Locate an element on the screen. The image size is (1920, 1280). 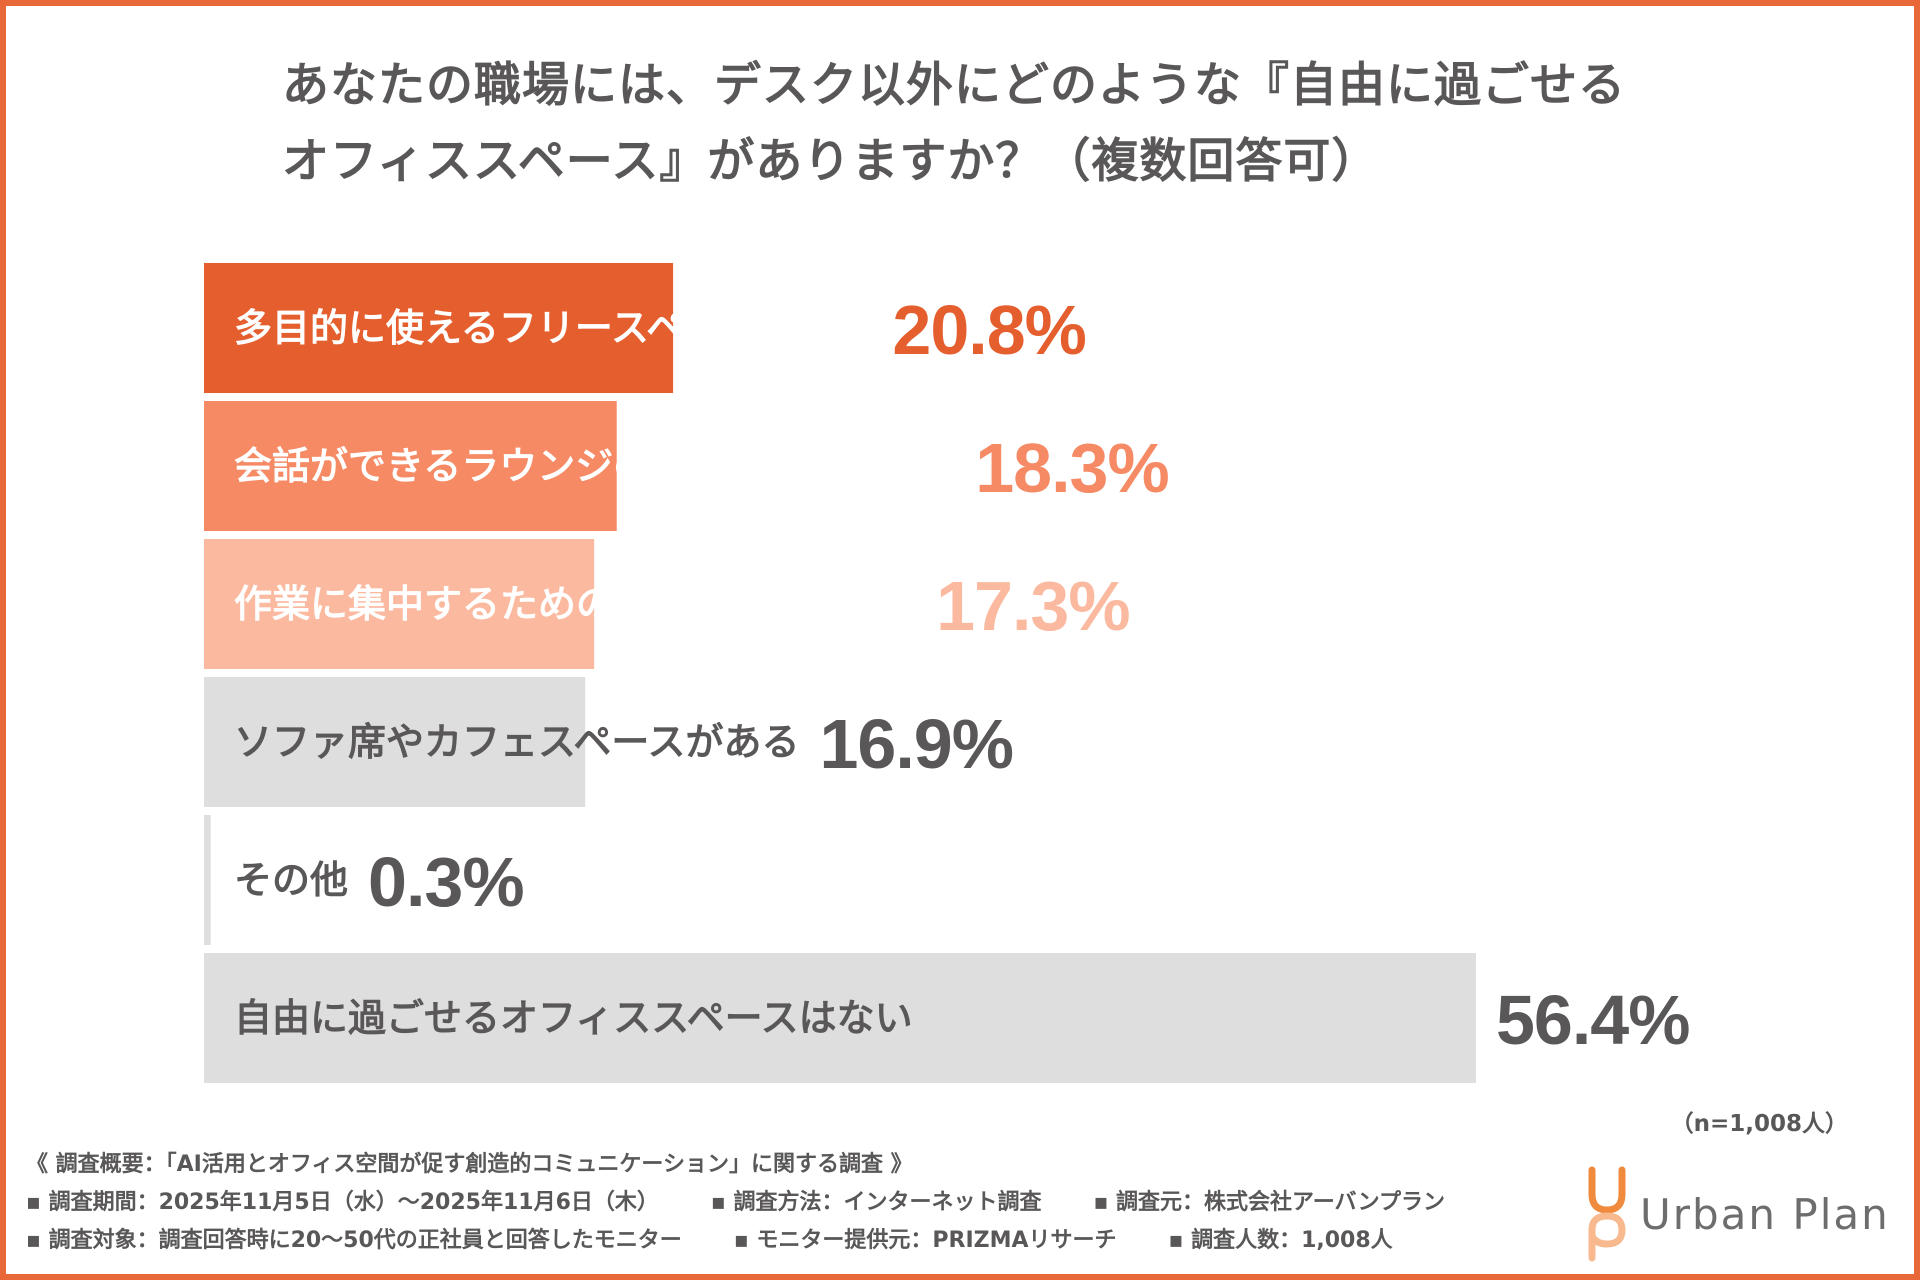
chart-title-line-1: あなたの職場には、デスク以外にどのような『自由に過ごせる is located at coordinates (954, 85).